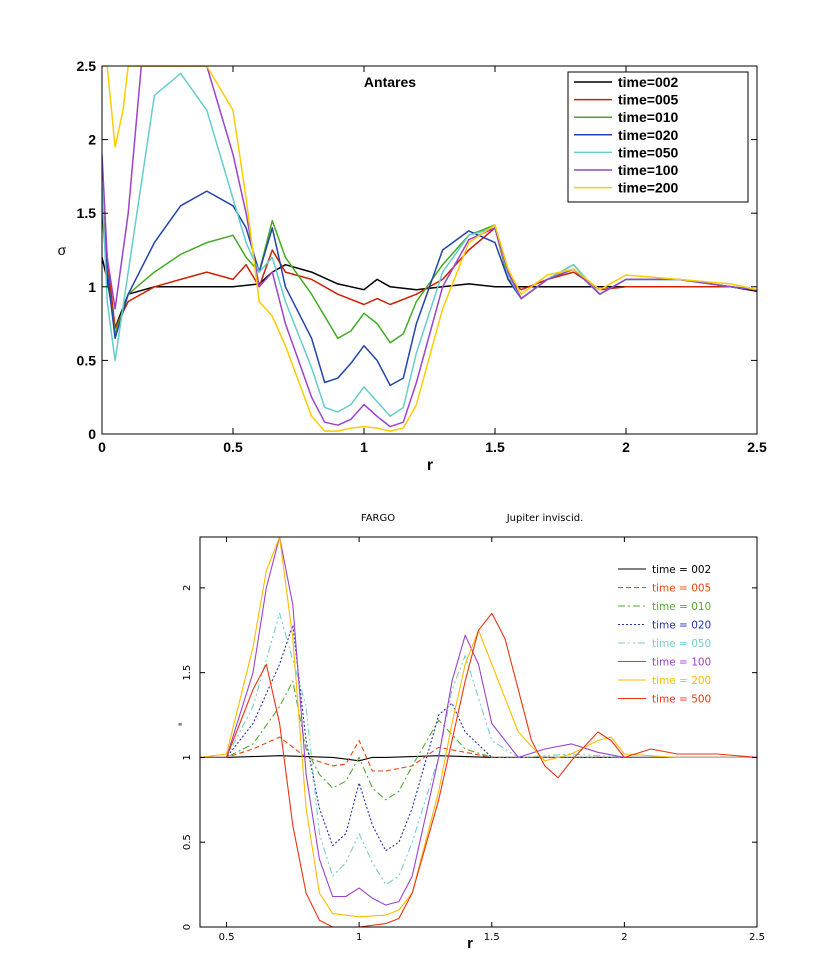  What do you see at coordinates (648, 135) in the screenshot?
I see `legend-label: time=020` at bounding box center [648, 135].